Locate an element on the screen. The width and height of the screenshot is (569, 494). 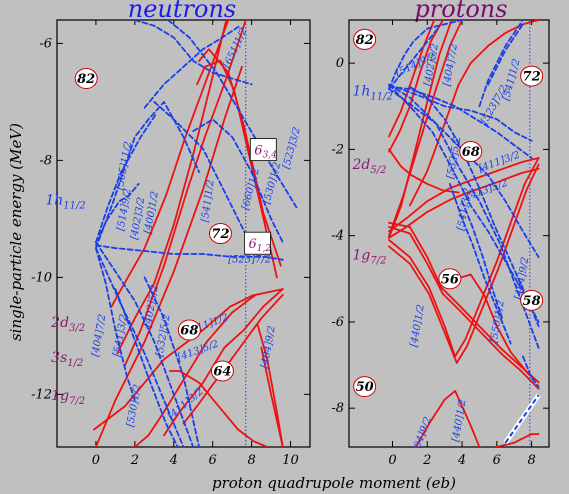
neutron-shell-label-main: 2d is located at coordinates (59, 323).